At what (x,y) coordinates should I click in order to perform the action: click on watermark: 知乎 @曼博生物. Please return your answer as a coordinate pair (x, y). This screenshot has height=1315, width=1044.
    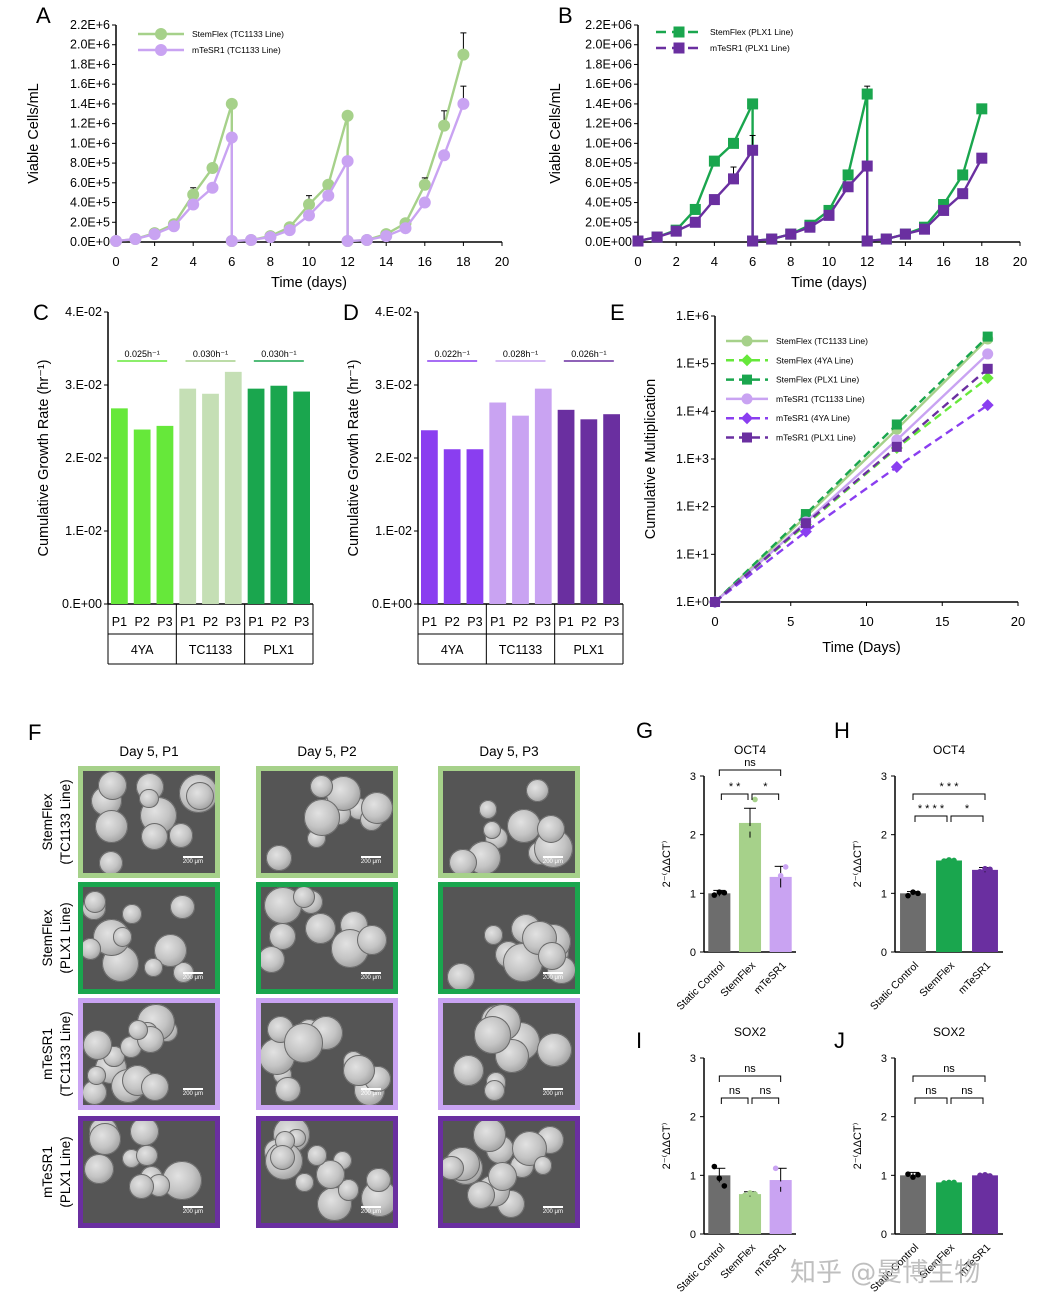
    Looking at the image, I should click on (885, 1273).